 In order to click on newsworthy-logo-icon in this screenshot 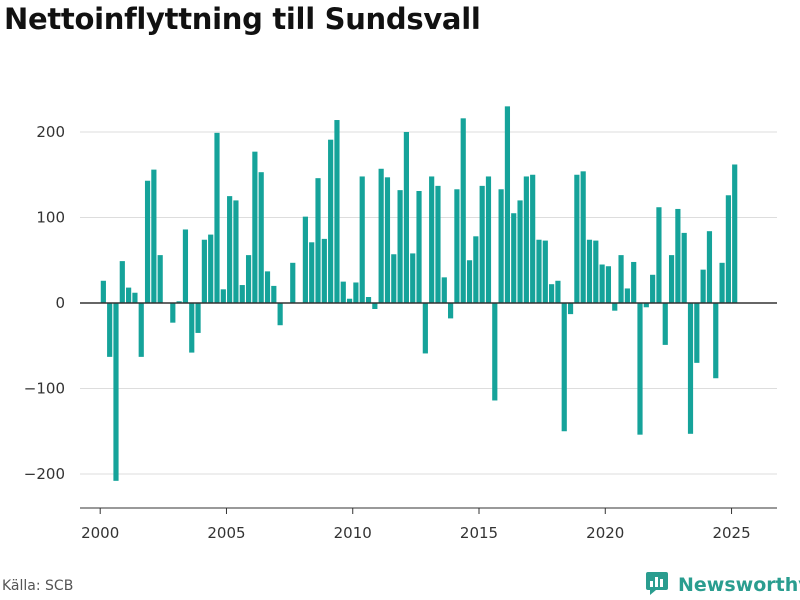, I will do `click(657, 585)`.